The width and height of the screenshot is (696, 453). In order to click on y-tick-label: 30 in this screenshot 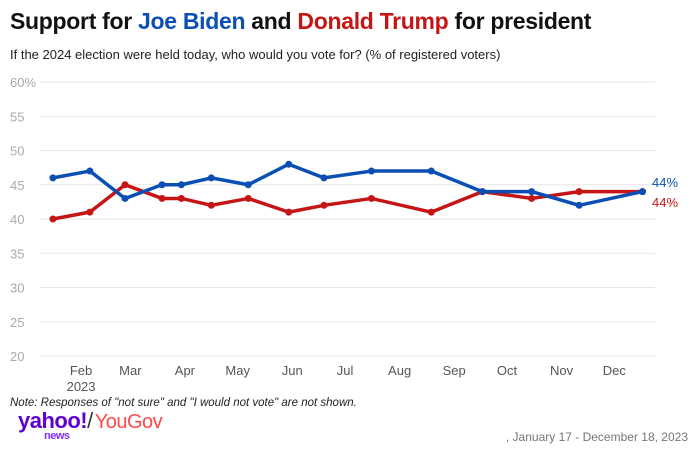, I will do `click(17, 288)`.